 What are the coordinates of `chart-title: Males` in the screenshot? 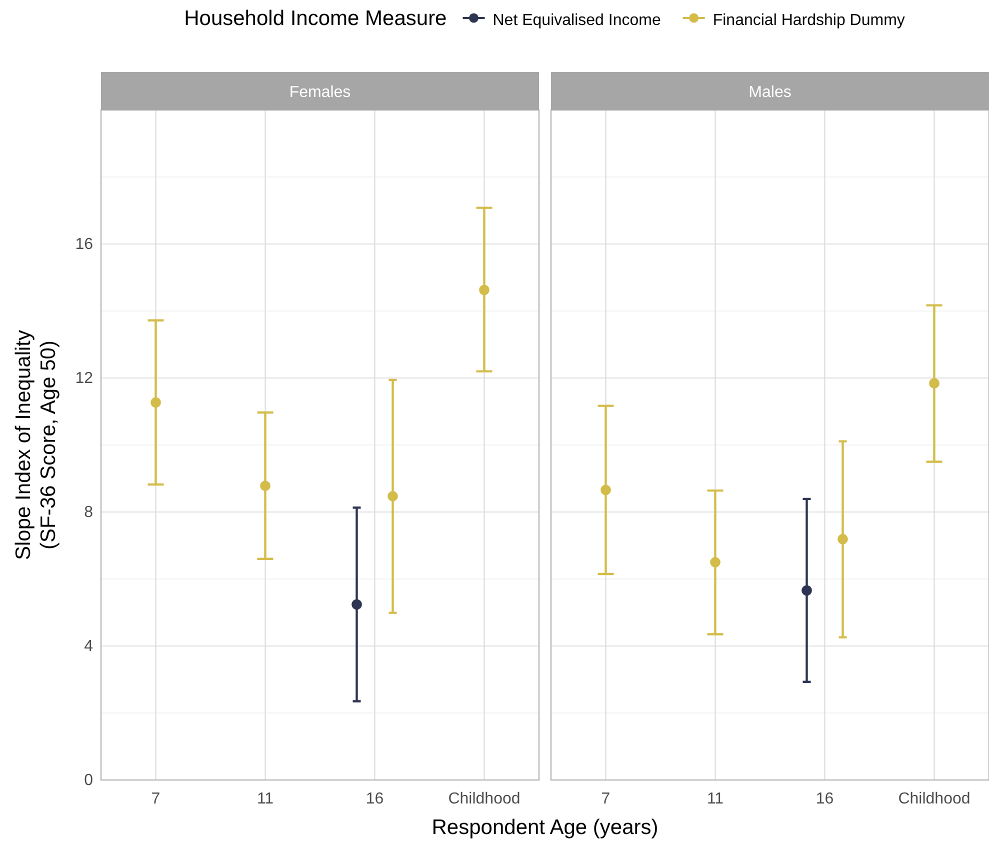 It's located at (770, 92).